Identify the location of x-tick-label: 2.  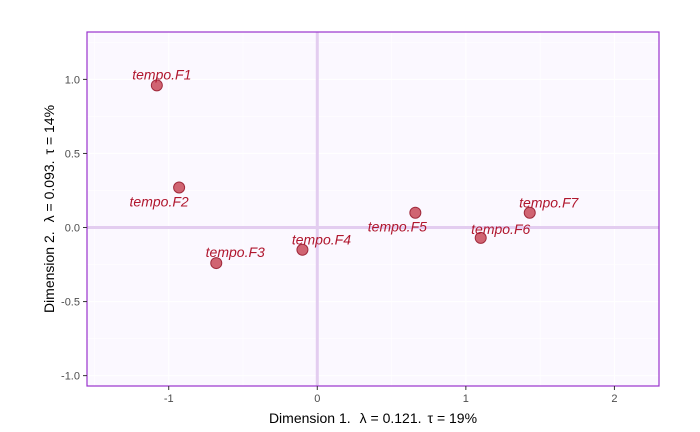
(614, 399).